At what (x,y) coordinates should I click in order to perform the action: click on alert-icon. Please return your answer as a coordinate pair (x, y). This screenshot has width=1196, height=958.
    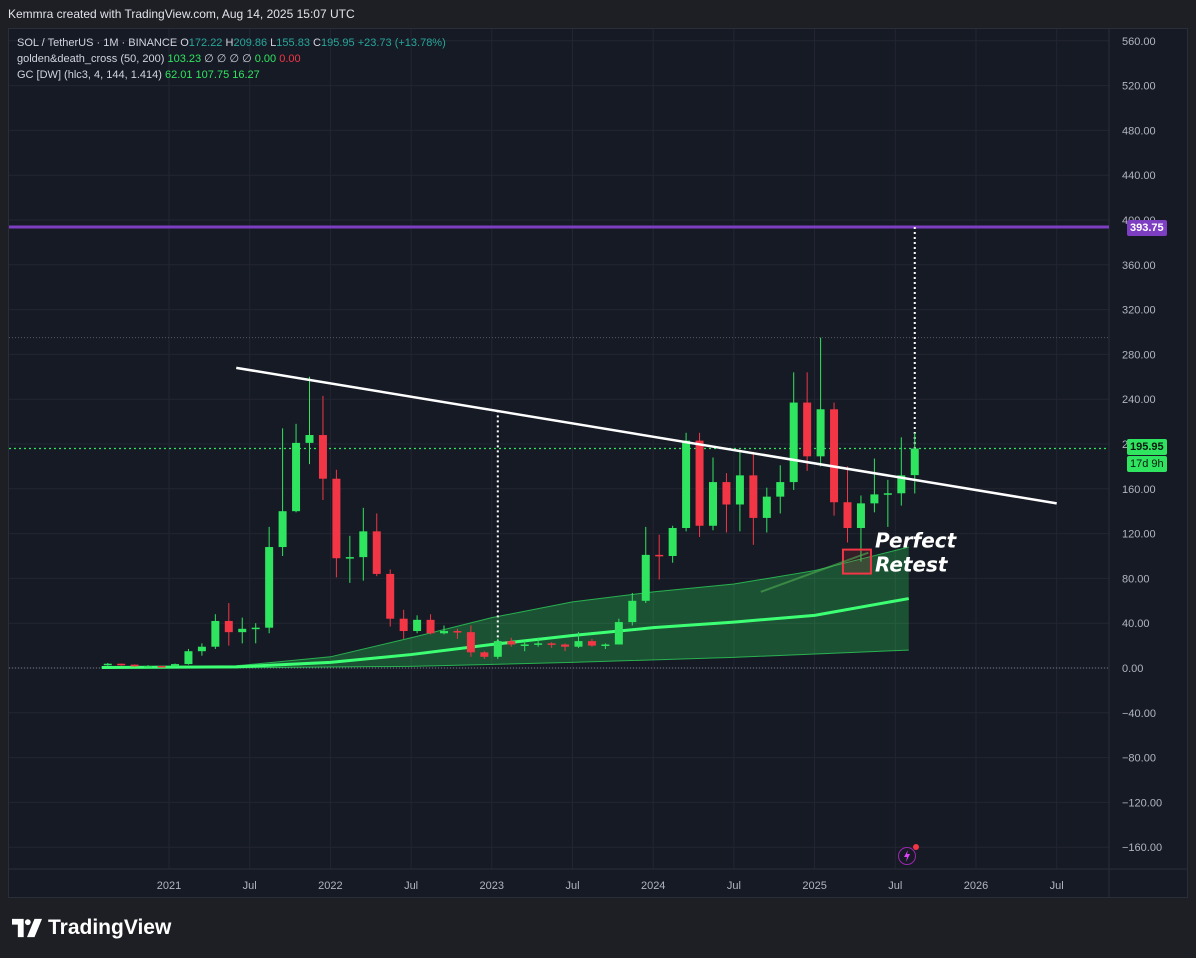
    Looking at the image, I should click on (908, 854).